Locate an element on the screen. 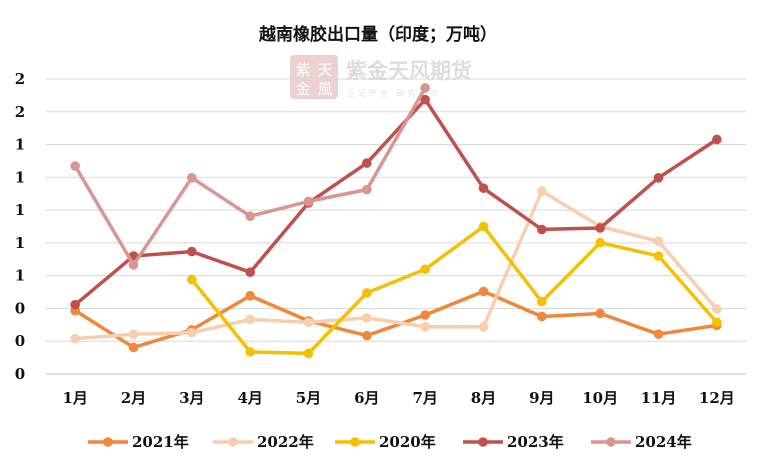 The height and width of the screenshot is (474, 769). legend-item: 2021年 is located at coordinates (138, 442).